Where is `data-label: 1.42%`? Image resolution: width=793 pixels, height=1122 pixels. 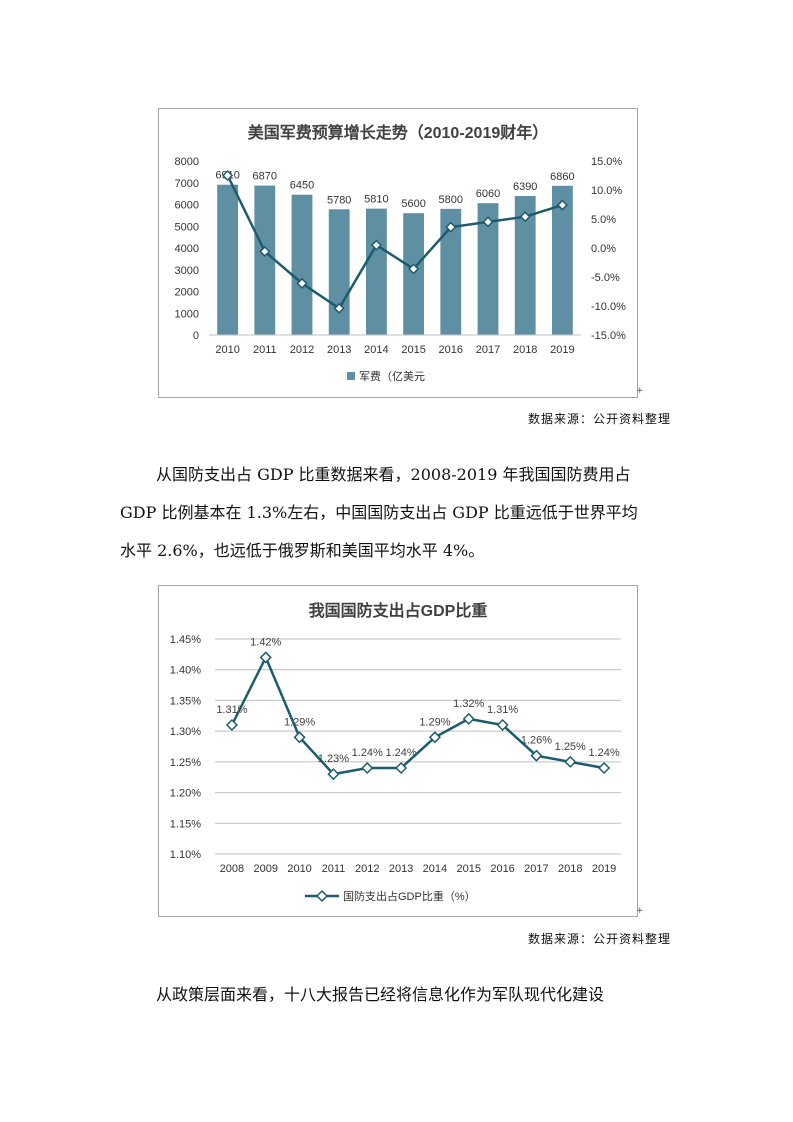
data-label: 1.42% is located at coordinates (265, 642).